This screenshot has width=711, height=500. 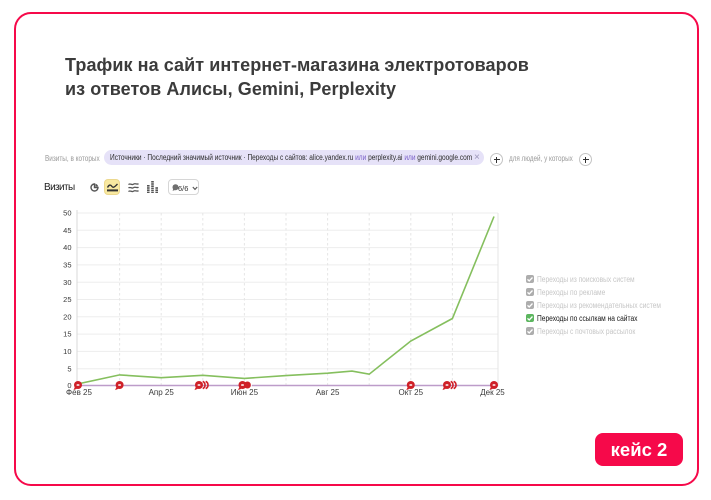 I want to click on svg-text: 45, so click(x=67, y=230).